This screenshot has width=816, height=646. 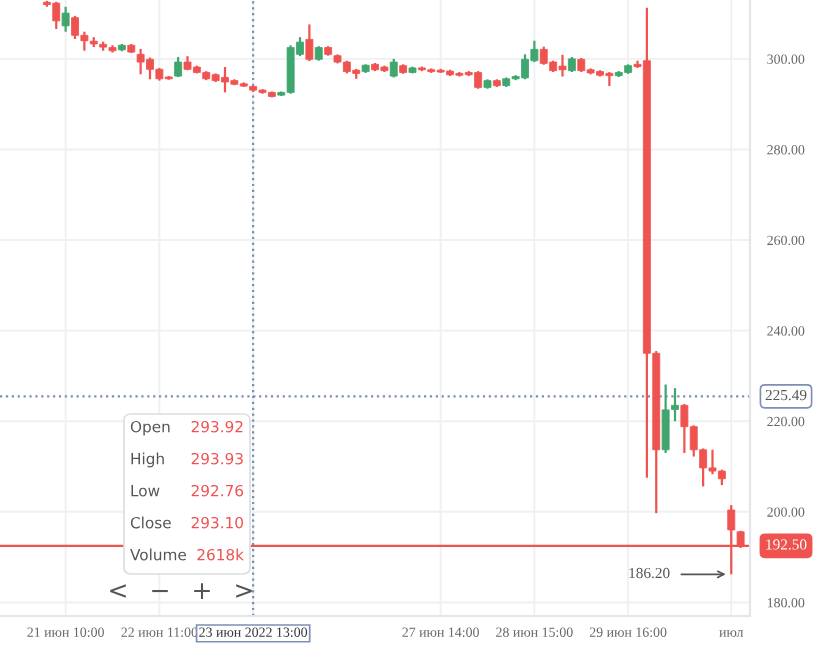 I want to click on annotation: >, so click(x=244, y=591).